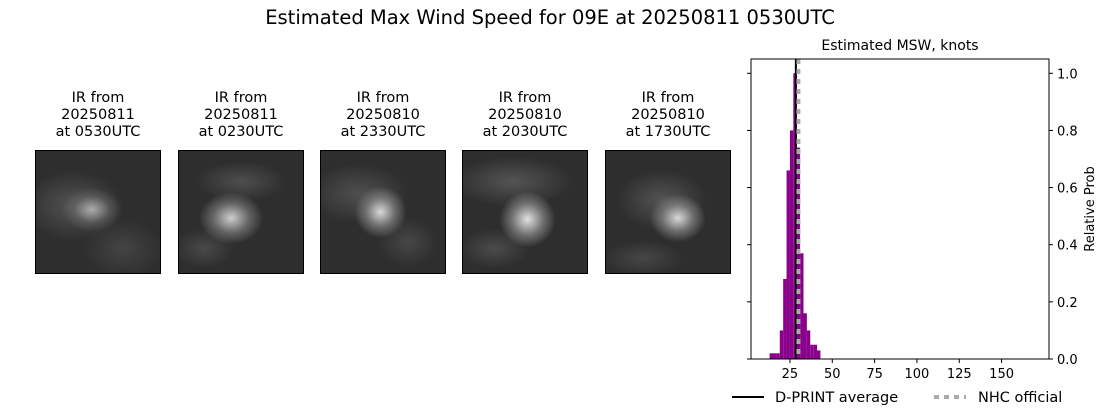 This screenshot has height=409, width=1100. What do you see at coordinates (836, 398) in the screenshot?
I see `legend-label-dprint: D-PRINT average` at bounding box center [836, 398].